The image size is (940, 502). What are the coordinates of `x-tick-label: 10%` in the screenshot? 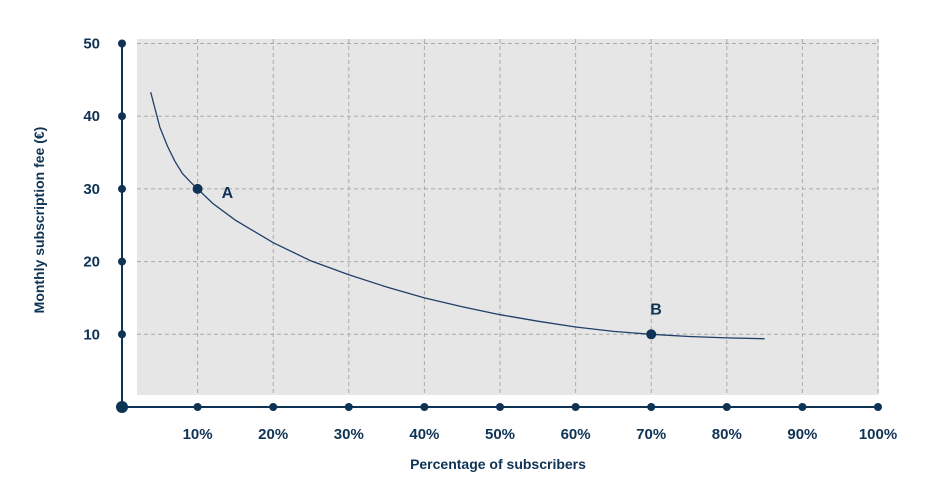 It's located at (198, 434).